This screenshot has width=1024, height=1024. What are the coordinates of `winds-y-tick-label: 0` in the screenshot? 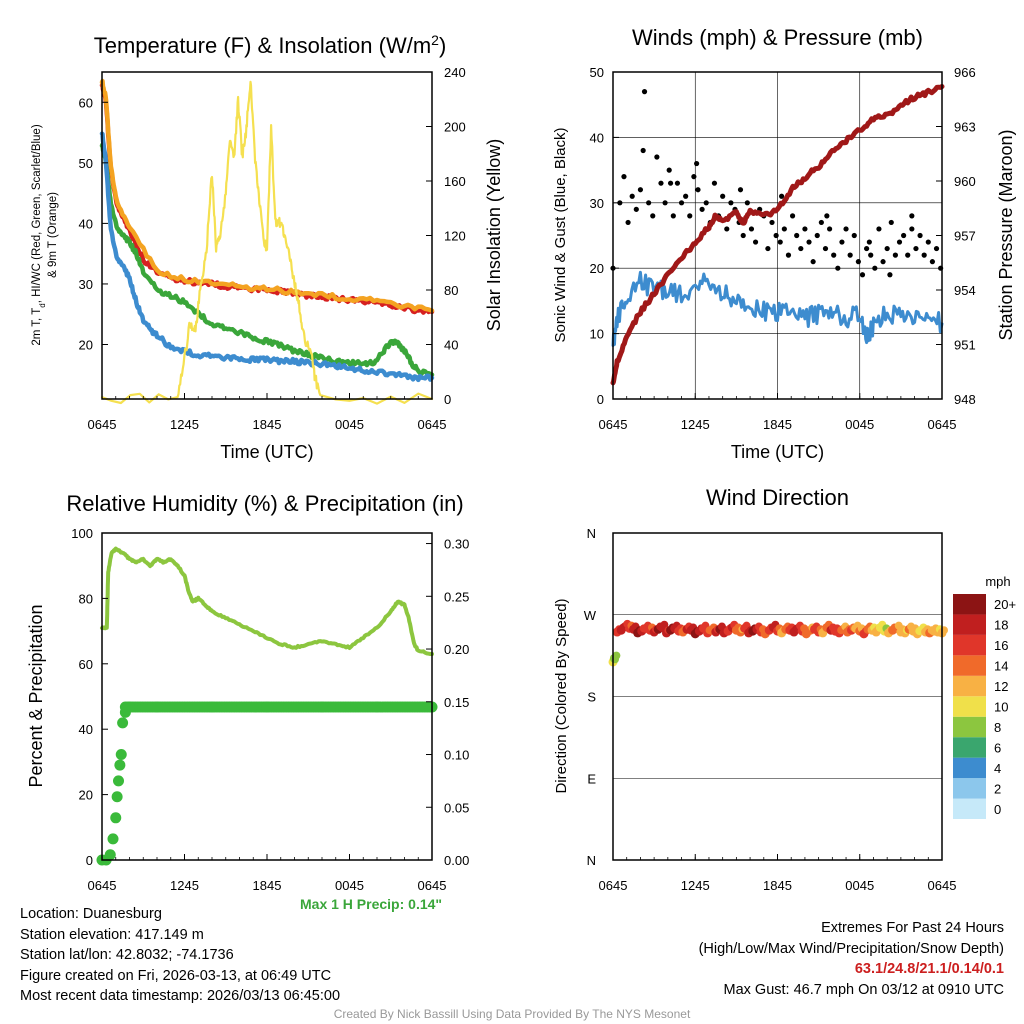 It's located at (600, 399).